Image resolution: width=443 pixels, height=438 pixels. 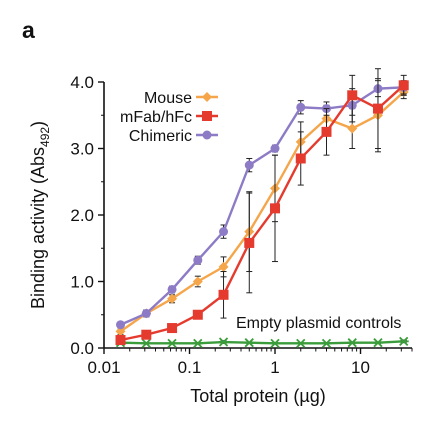 I want to click on legend-item-mfab-hfc: mFab/hFc, so click(x=169, y=117).